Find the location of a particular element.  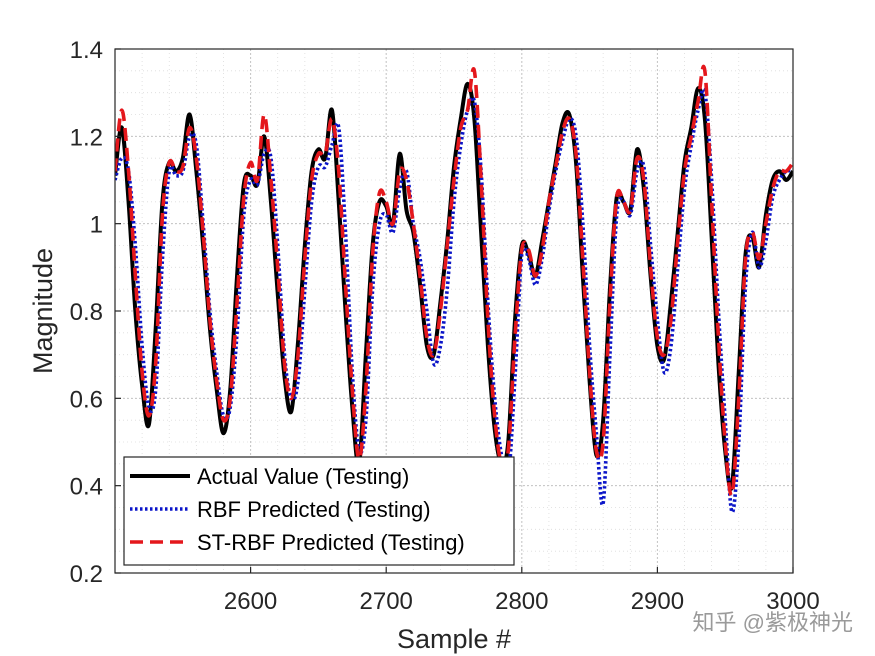

y-tick-label: 1 is located at coordinates (96, 225).